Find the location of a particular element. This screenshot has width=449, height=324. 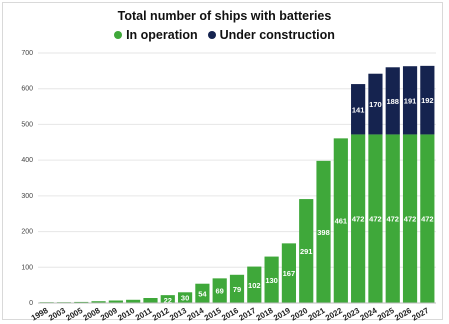

y-tick-label: 300 is located at coordinates (27, 196).